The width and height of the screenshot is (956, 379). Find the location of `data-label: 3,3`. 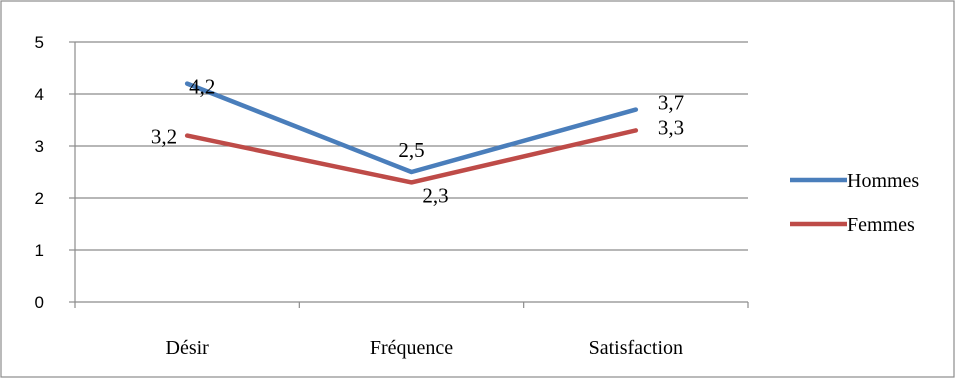

data-label: 3,3 is located at coordinates (671, 127).